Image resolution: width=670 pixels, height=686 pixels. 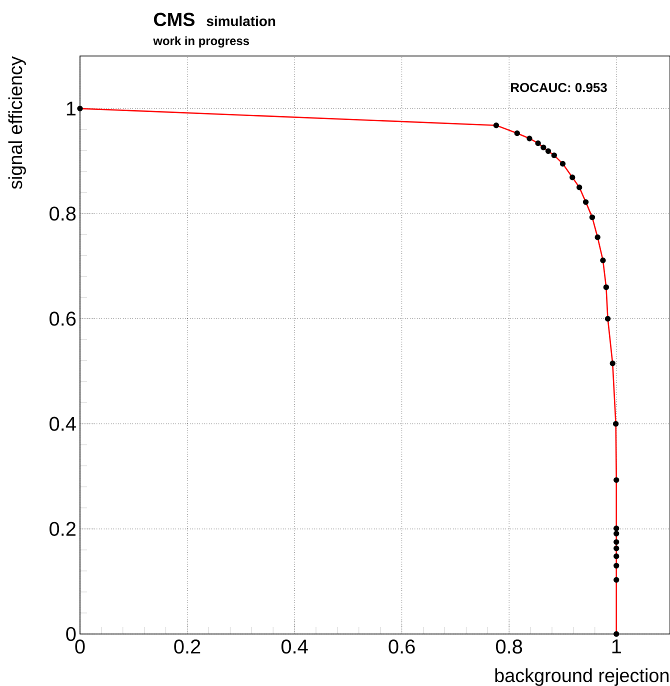 I want to click on y-tick-label: 0, so click(x=71, y=634).